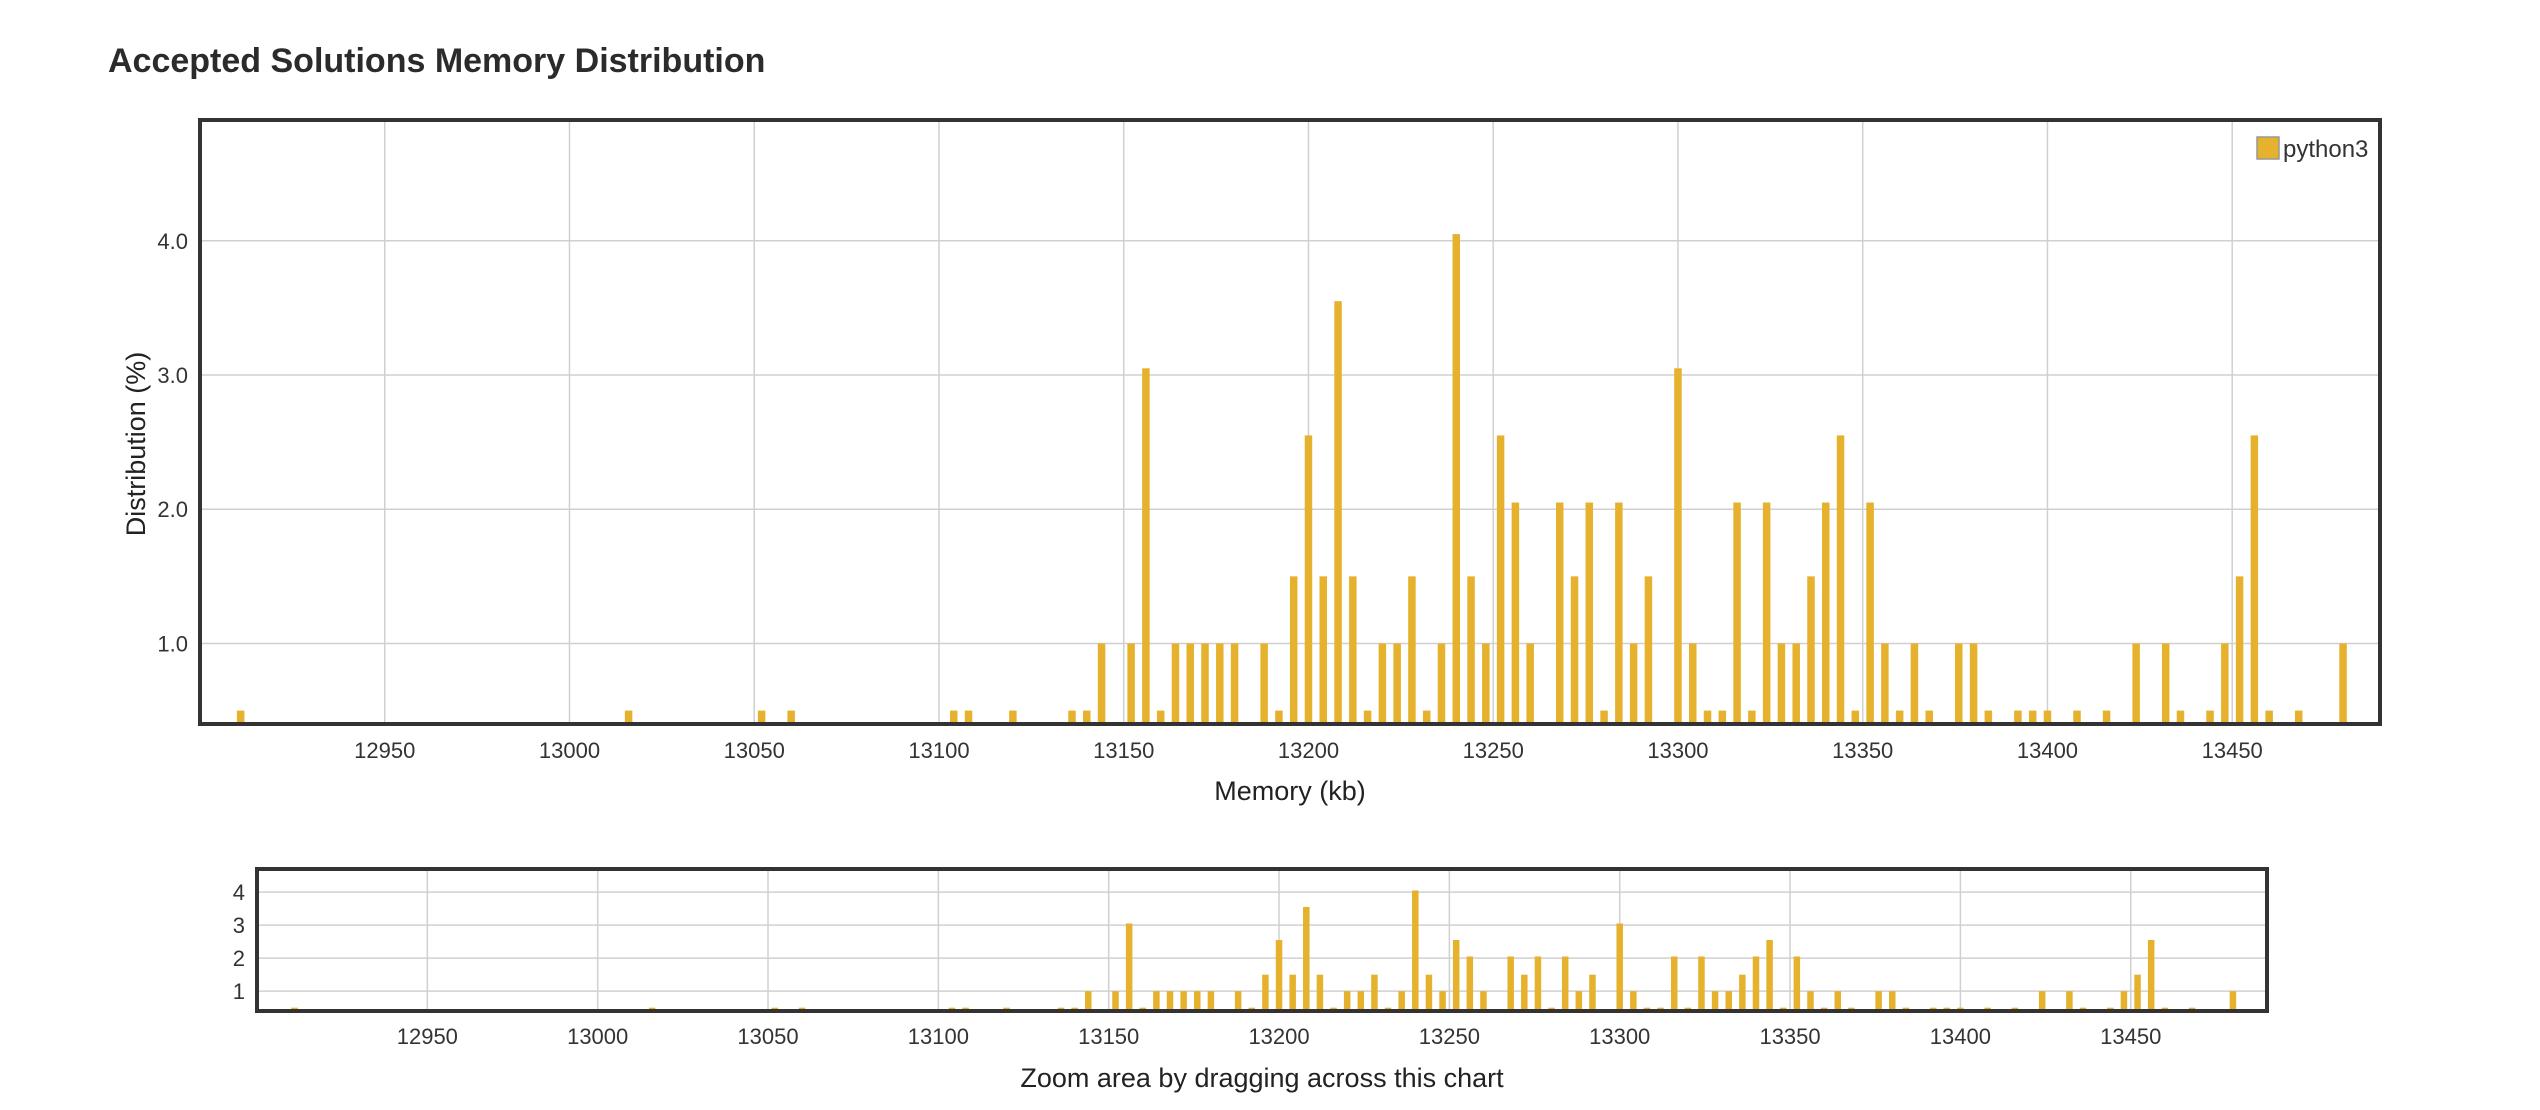 This screenshot has width=2540, height=1110. What do you see at coordinates (2130, 1036) in the screenshot?
I see `overview-xtick-13450: 13450` at bounding box center [2130, 1036].